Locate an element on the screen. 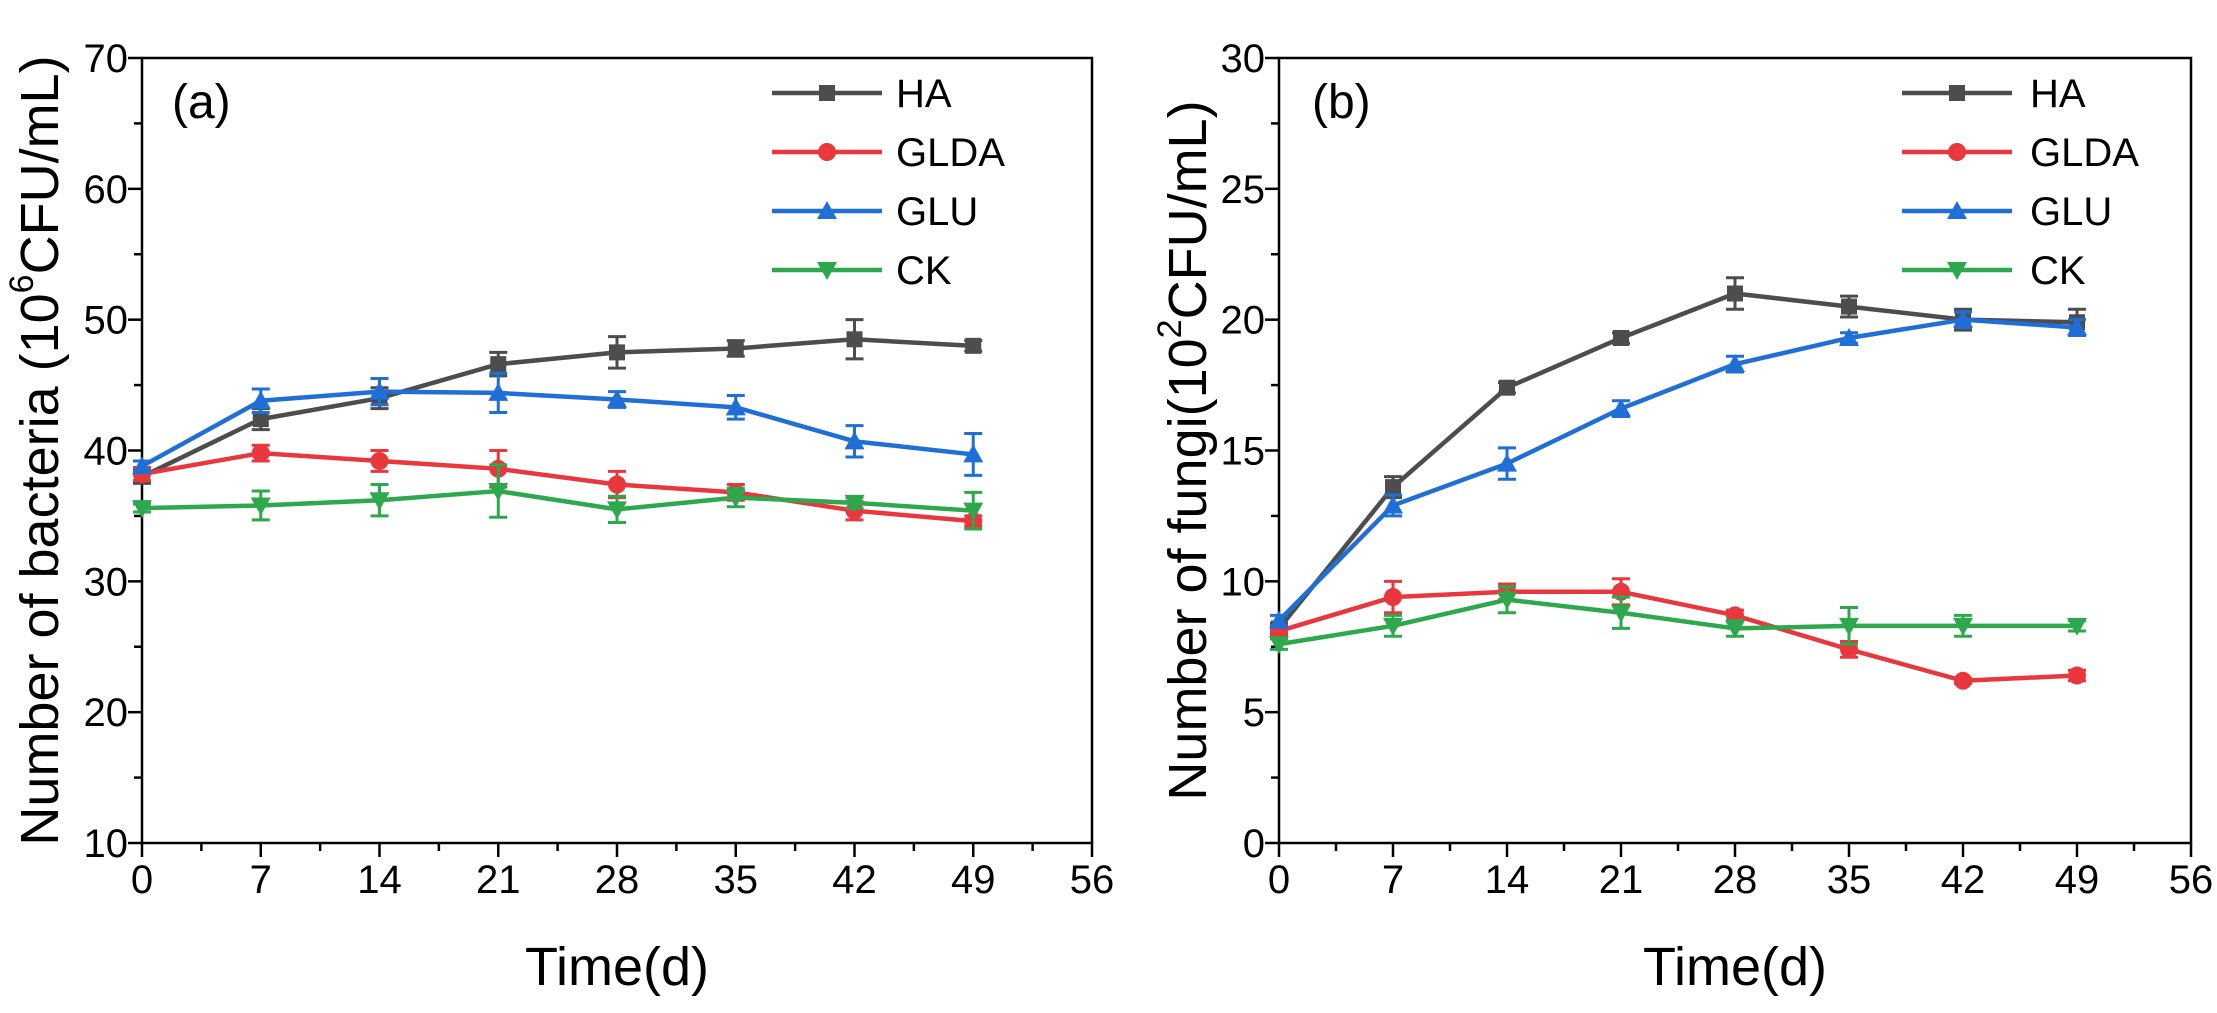 This screenshot has width=2217, height=1013. legend-item-glu: GLU is located at coordinates (875, 212).